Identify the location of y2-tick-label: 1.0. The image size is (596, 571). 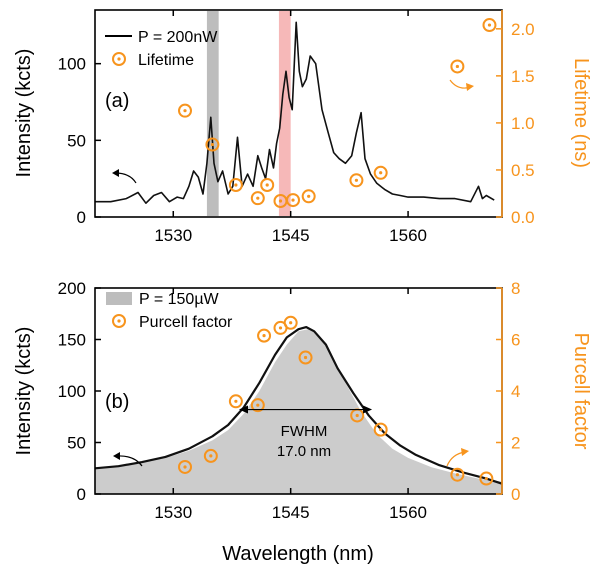
(523, 123).